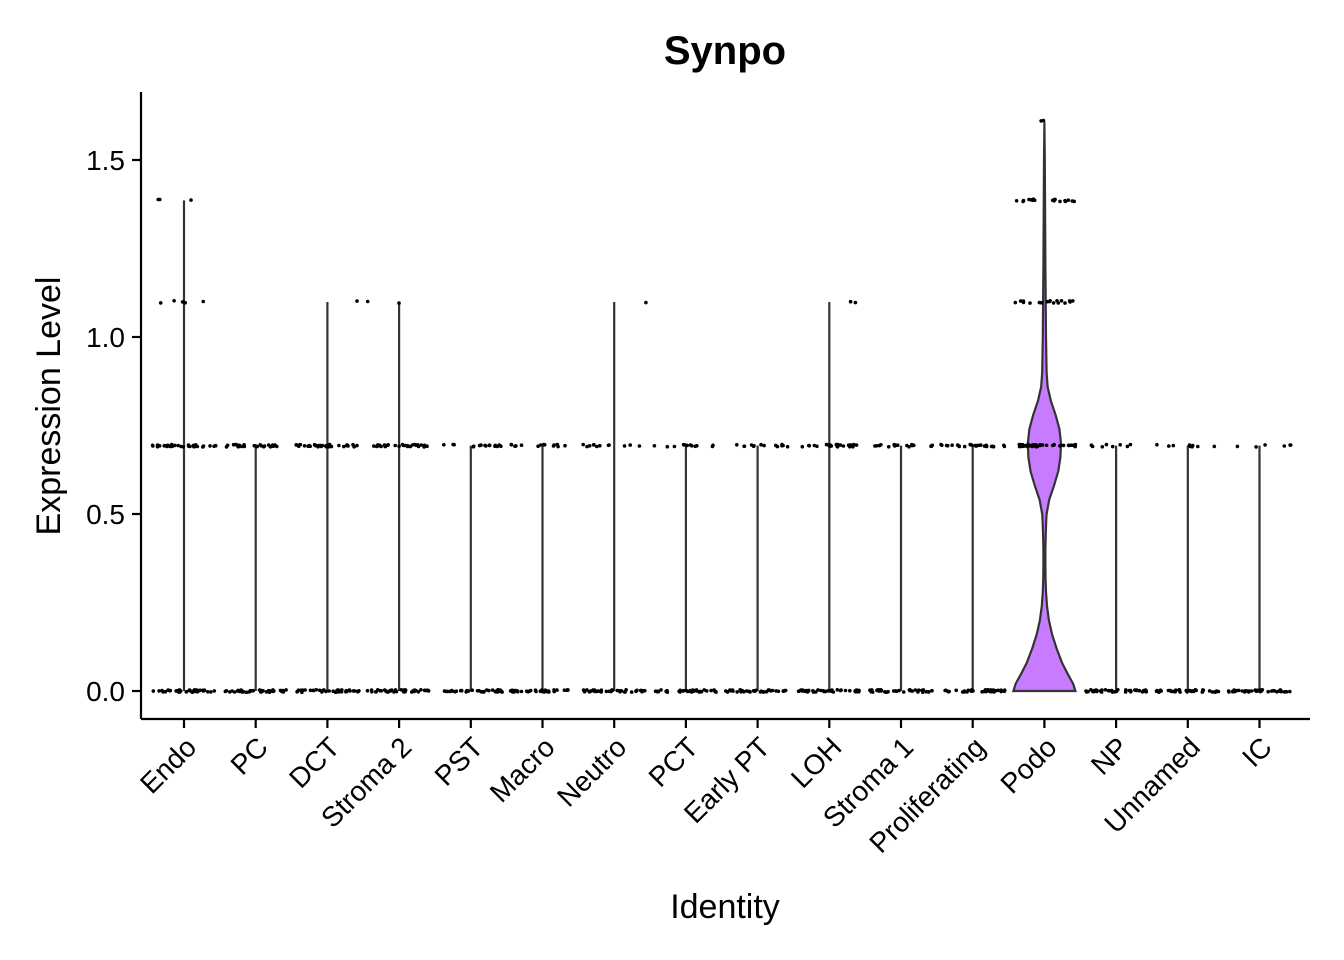  What do you see at coordinates (816, 762) in the screenshot?
I see `x-tick-label-loh: LOH` at bounding box center [816, 762].